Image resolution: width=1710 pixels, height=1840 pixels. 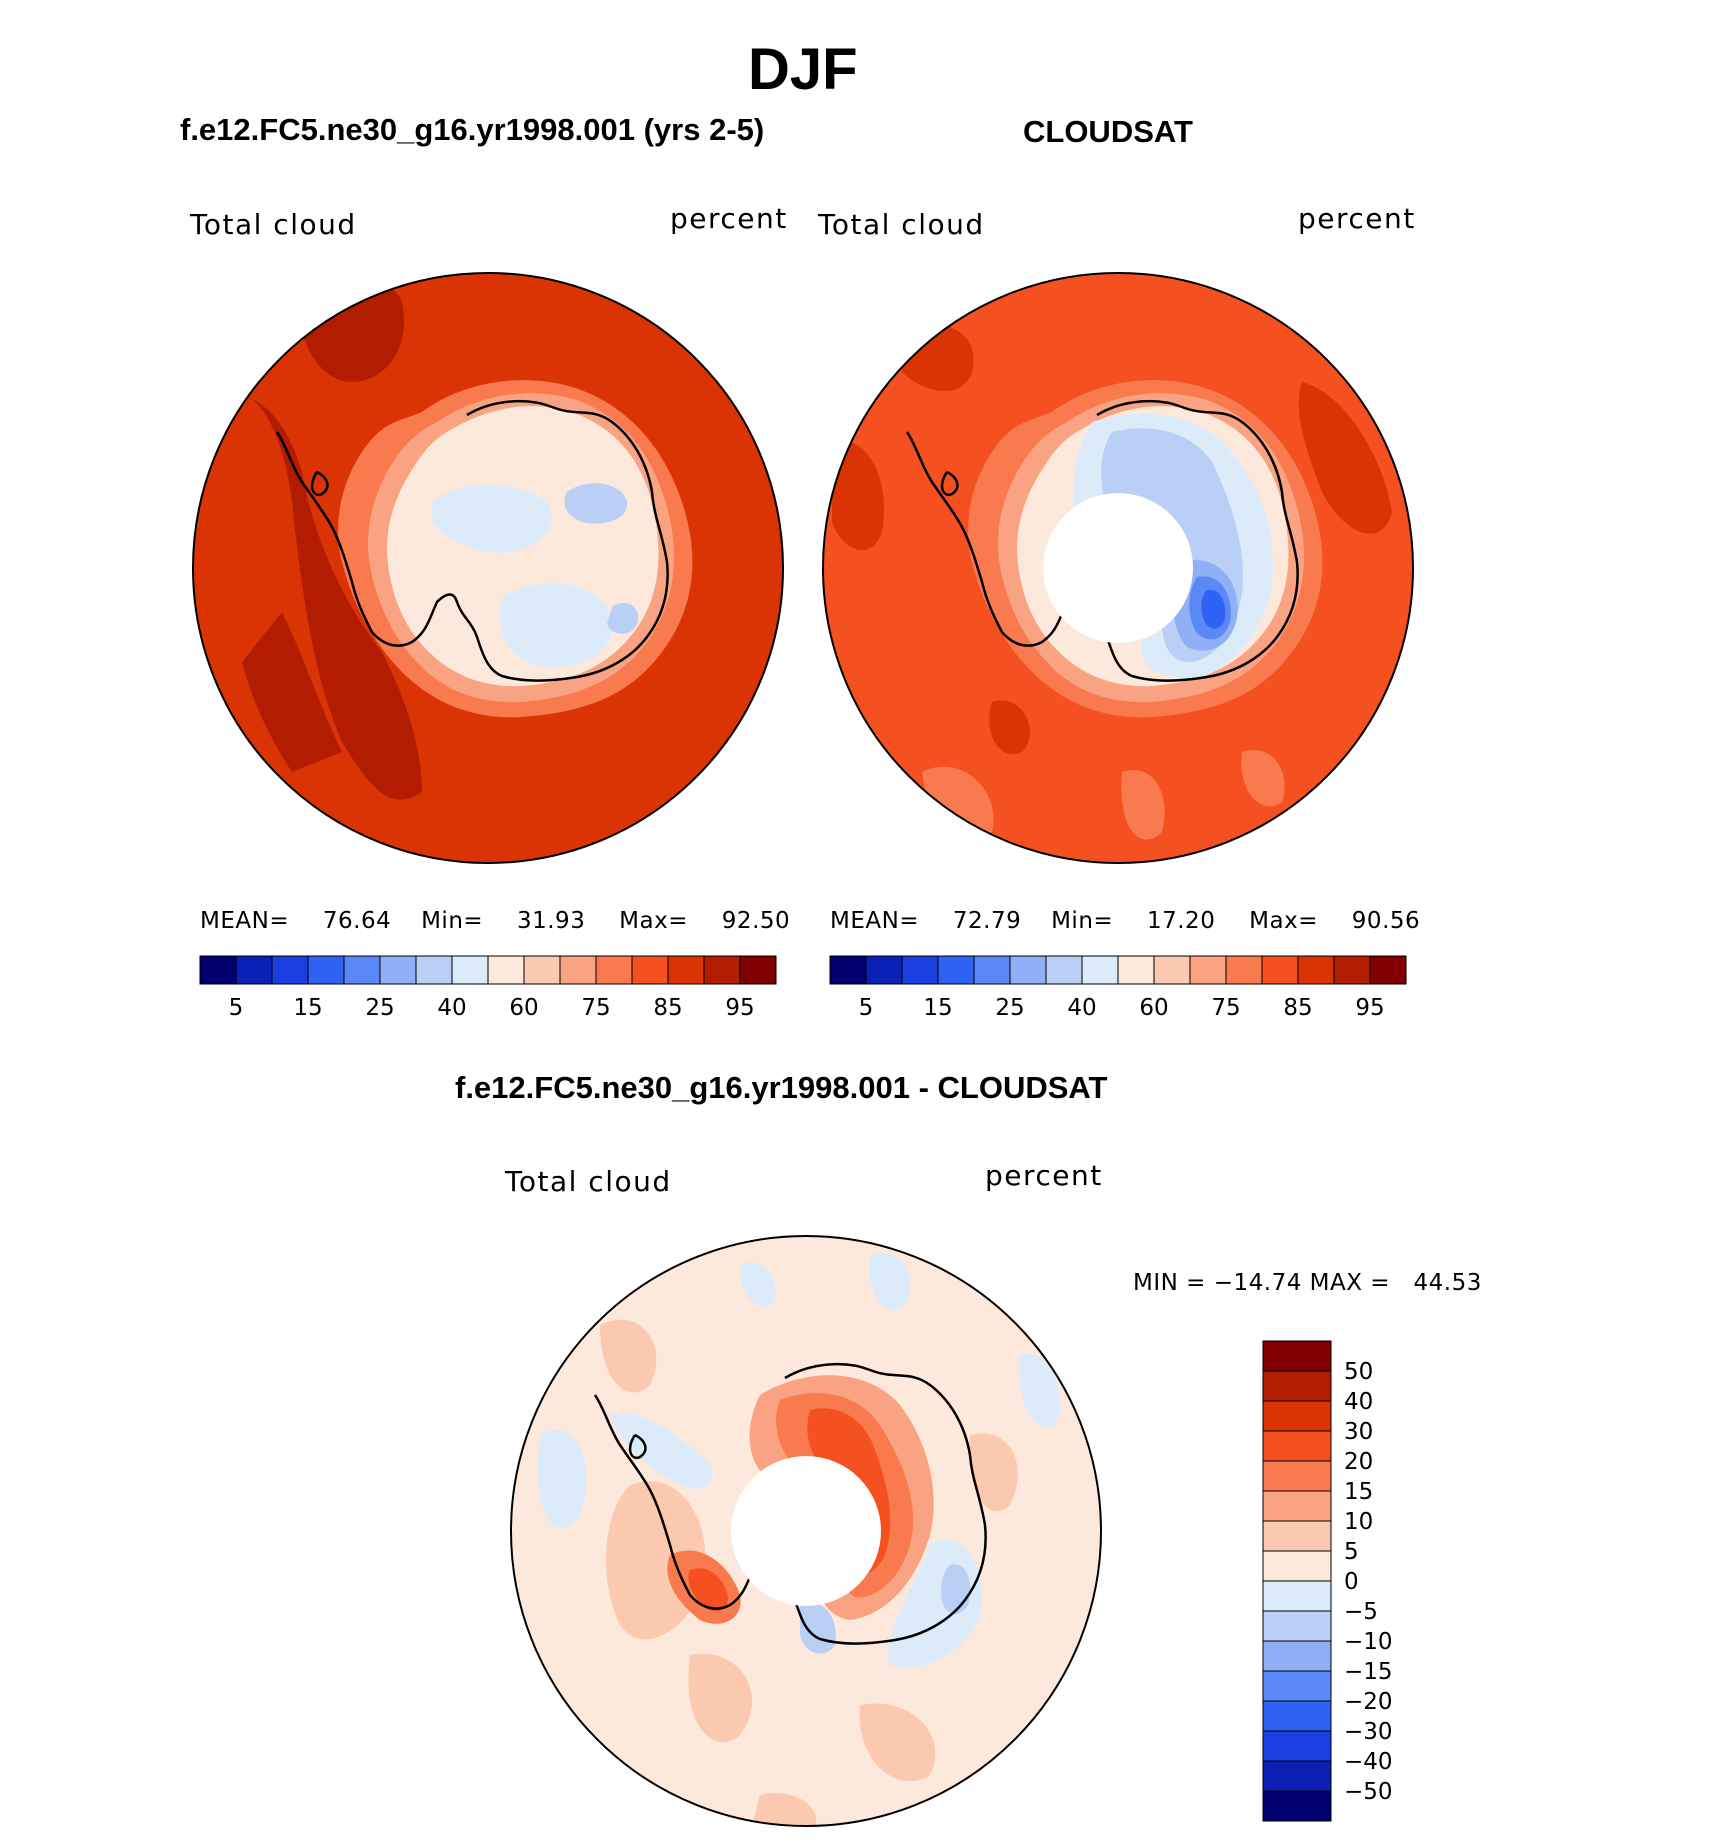 I want to click on panel2-min-label: Min=, so click(x=1082, y=921).